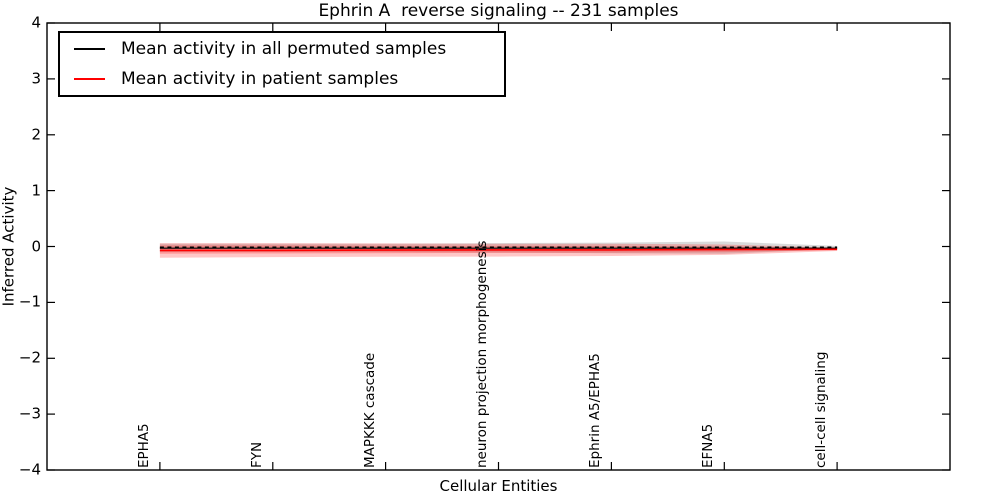 This screenshot has height=500, width=1000. What do you see at coordinates (29, 357) in the screenshot?
I see `y-tick-label: −2` at bounding box center [29, 357].